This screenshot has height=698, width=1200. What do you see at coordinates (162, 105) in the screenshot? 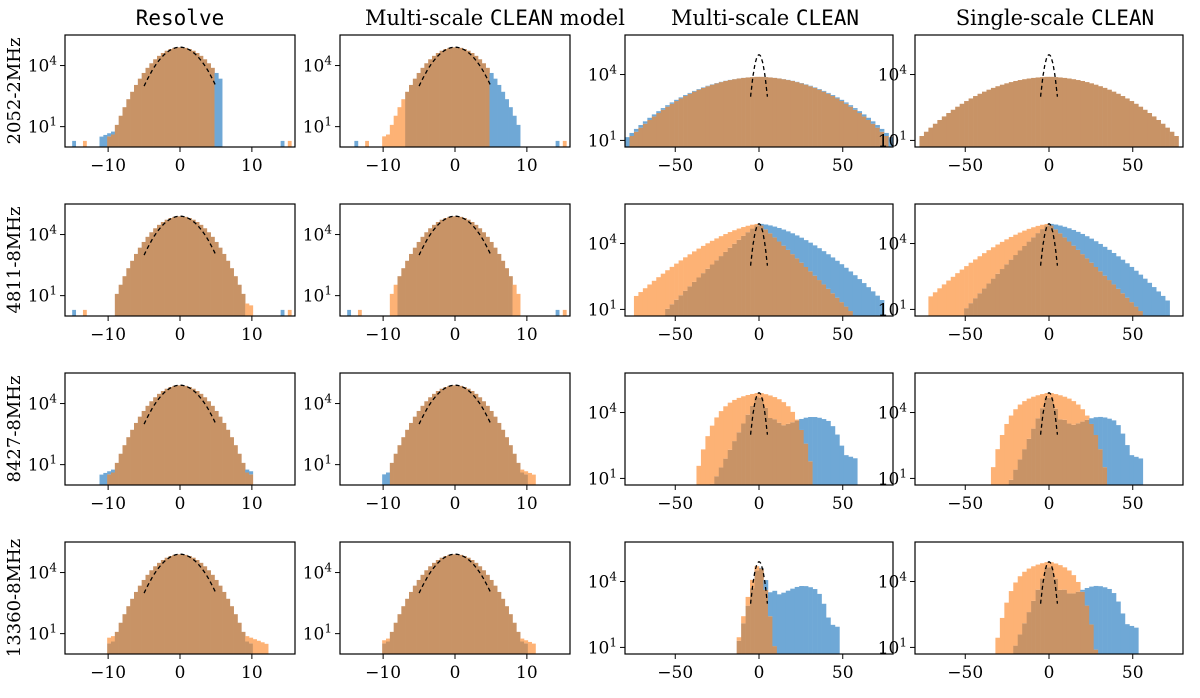
I see `panel-r1-c1: 101 104 −10 0 10` at bounding box center [162, 105].